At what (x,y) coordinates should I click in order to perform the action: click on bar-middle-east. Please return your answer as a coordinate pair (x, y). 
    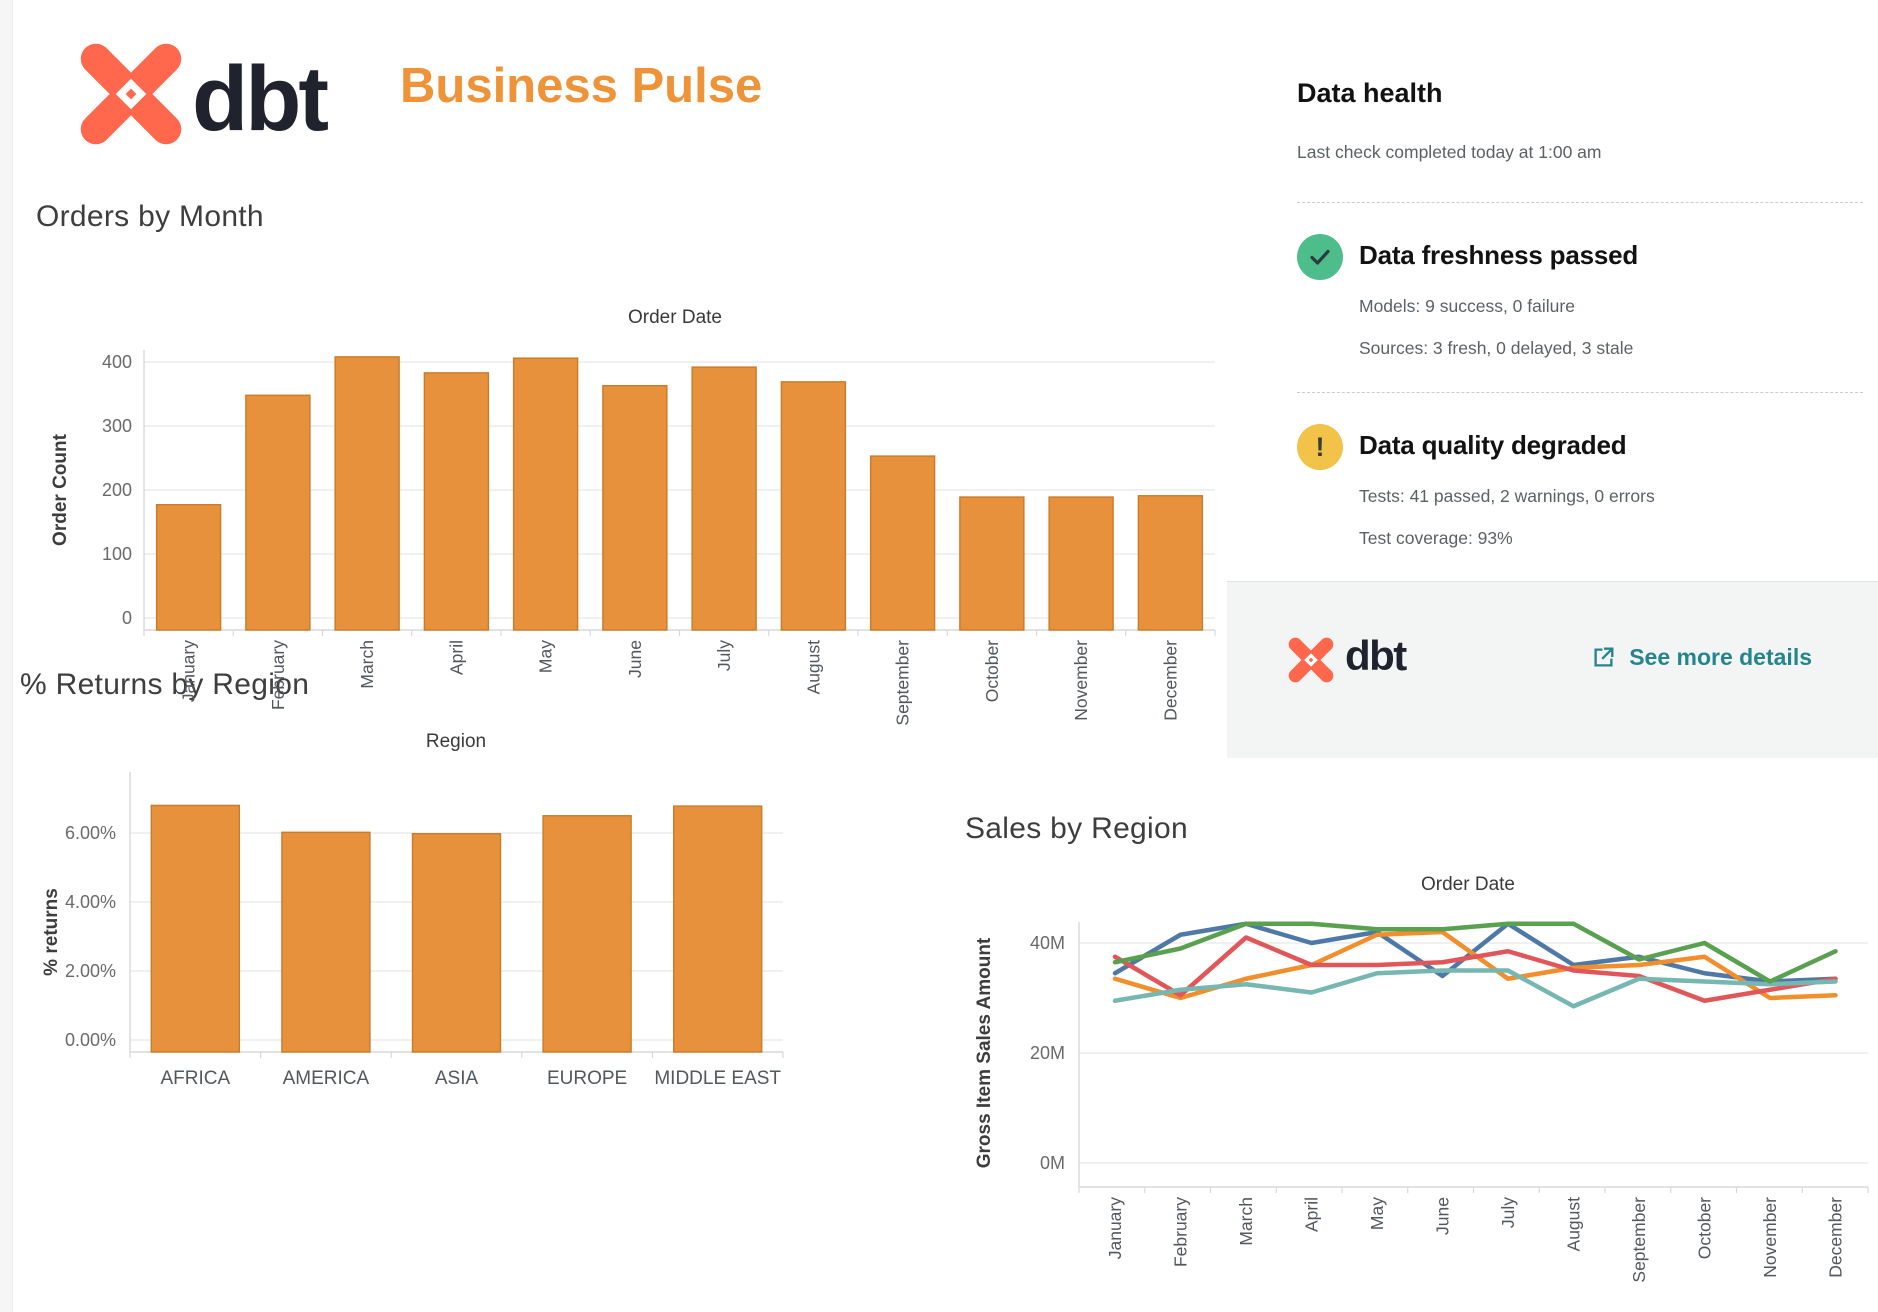
    Looking at the image, I should click on (718, 929).